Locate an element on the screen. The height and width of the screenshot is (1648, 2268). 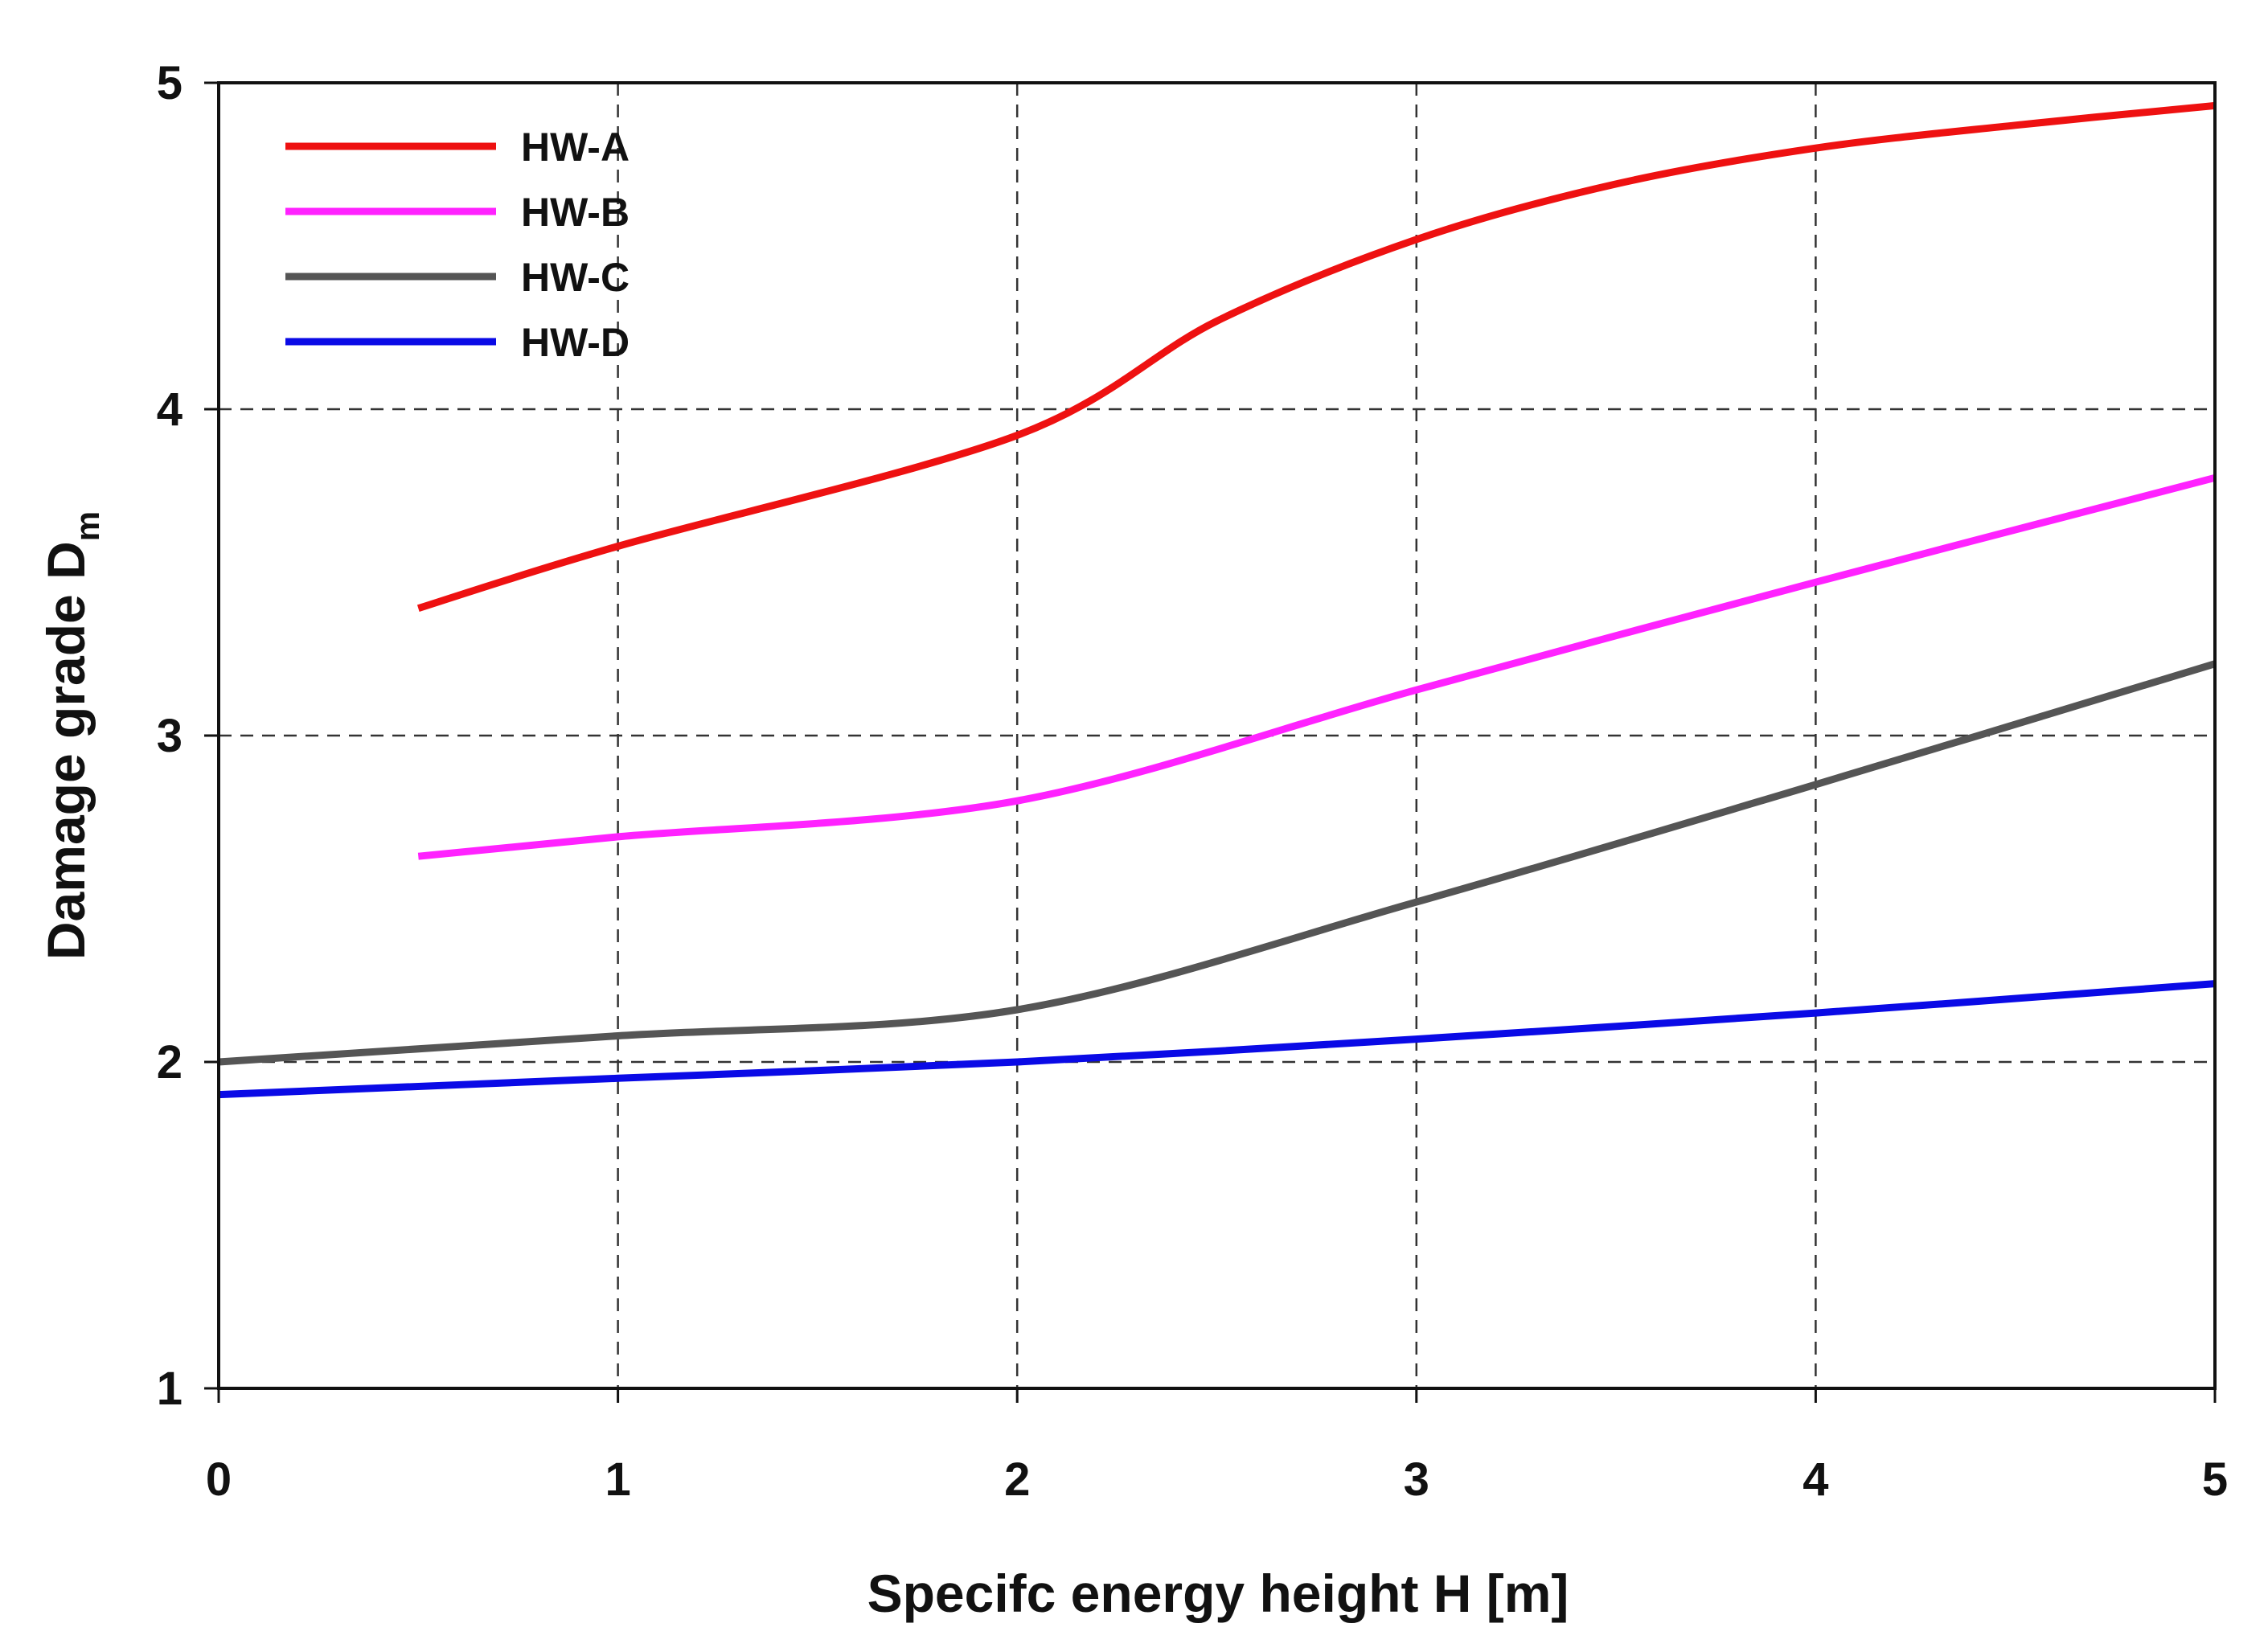
x-tick-label-0: 0 is located at coordinates (219, 1480).